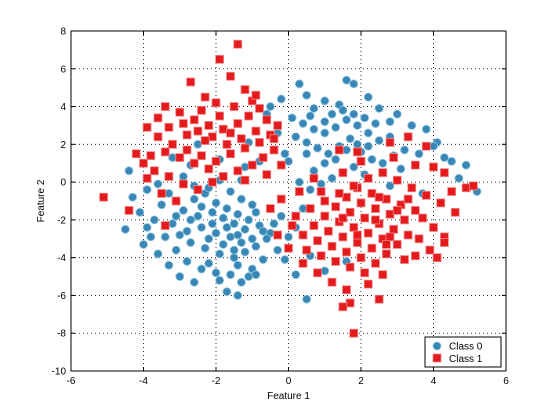 This screenshot has height=419, width=560. What do you see at coordinates (61, 334) in the screenshot?
I see `y-tick-label: -8` at bounding box center [61, 334].